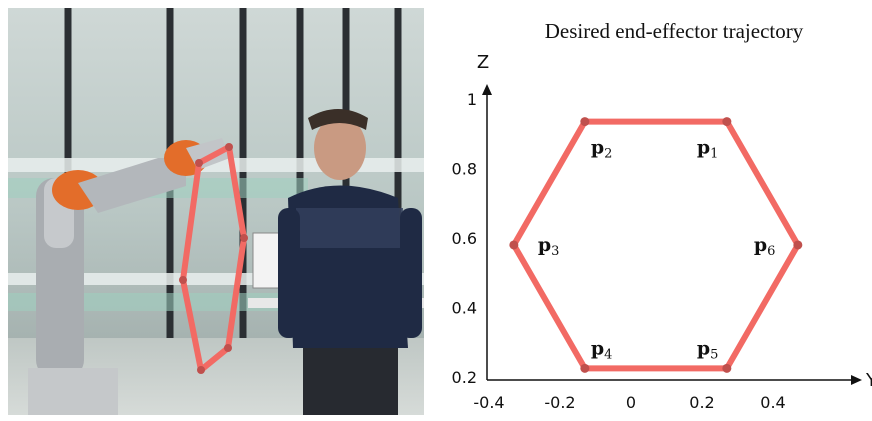 This screenshot has width=872, height=421. Describe the element at coordinates (464, 169) in the screenshot. I see `z-tick-label: 0.8` at that location.